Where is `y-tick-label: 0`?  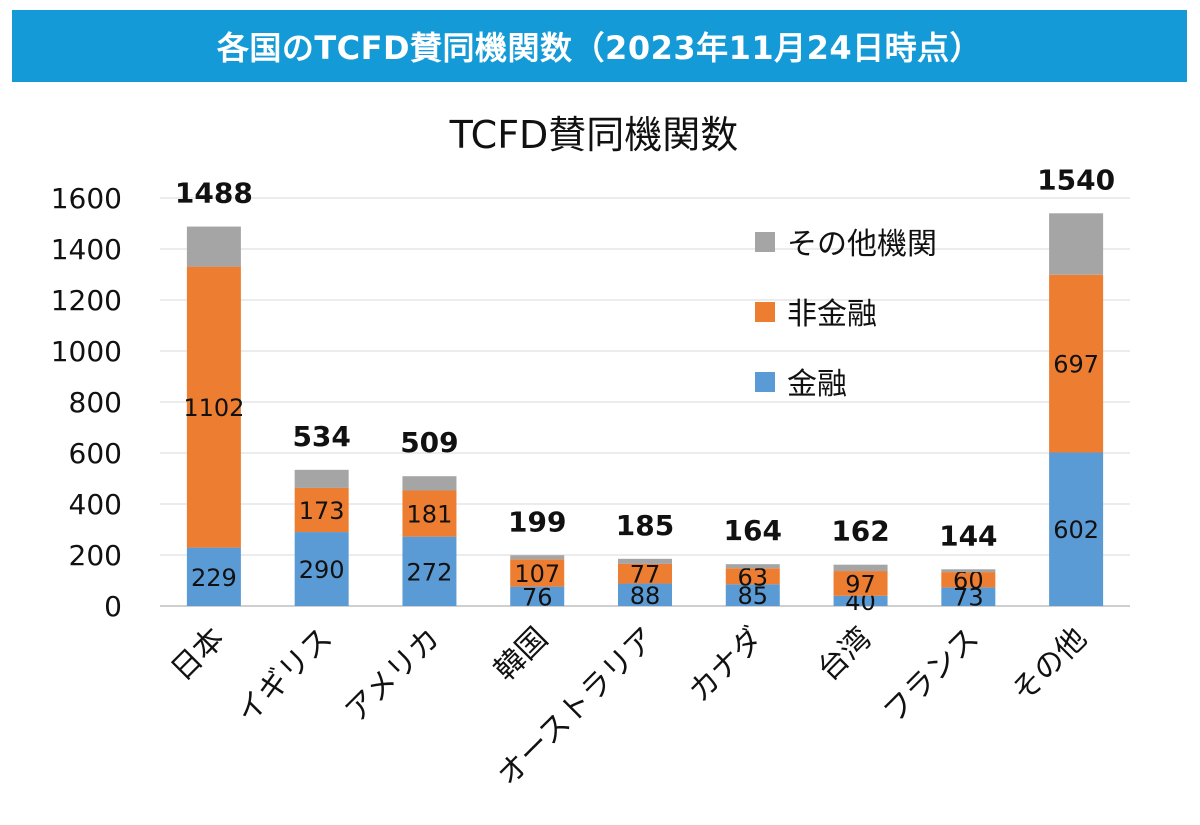 y-tick-label: 0 is located at coordinates (113, 606).